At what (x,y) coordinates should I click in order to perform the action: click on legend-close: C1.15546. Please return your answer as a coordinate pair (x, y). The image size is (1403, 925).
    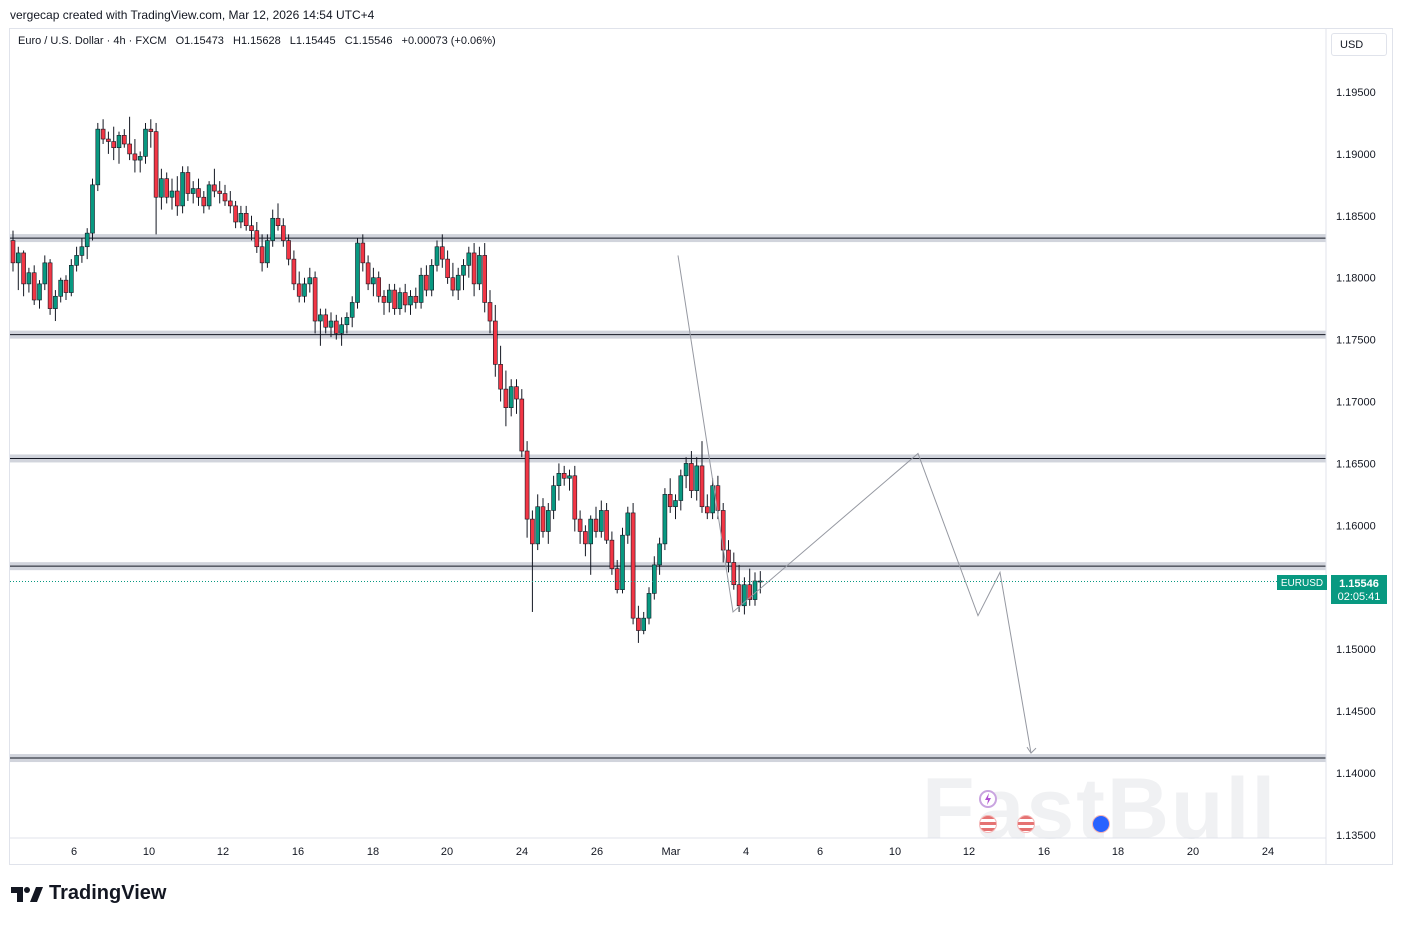
    Looking at the image, I should click on (368, 41).